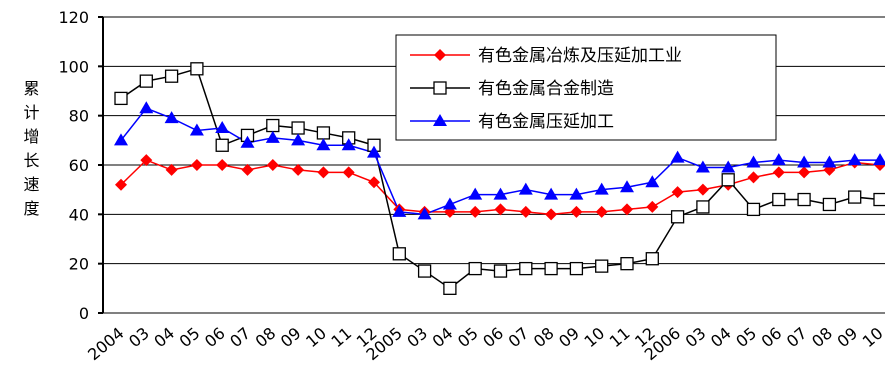  Describe the element at coordinates (73, 66) in the screenshot. I see `y-tick-label: 100` at that location.